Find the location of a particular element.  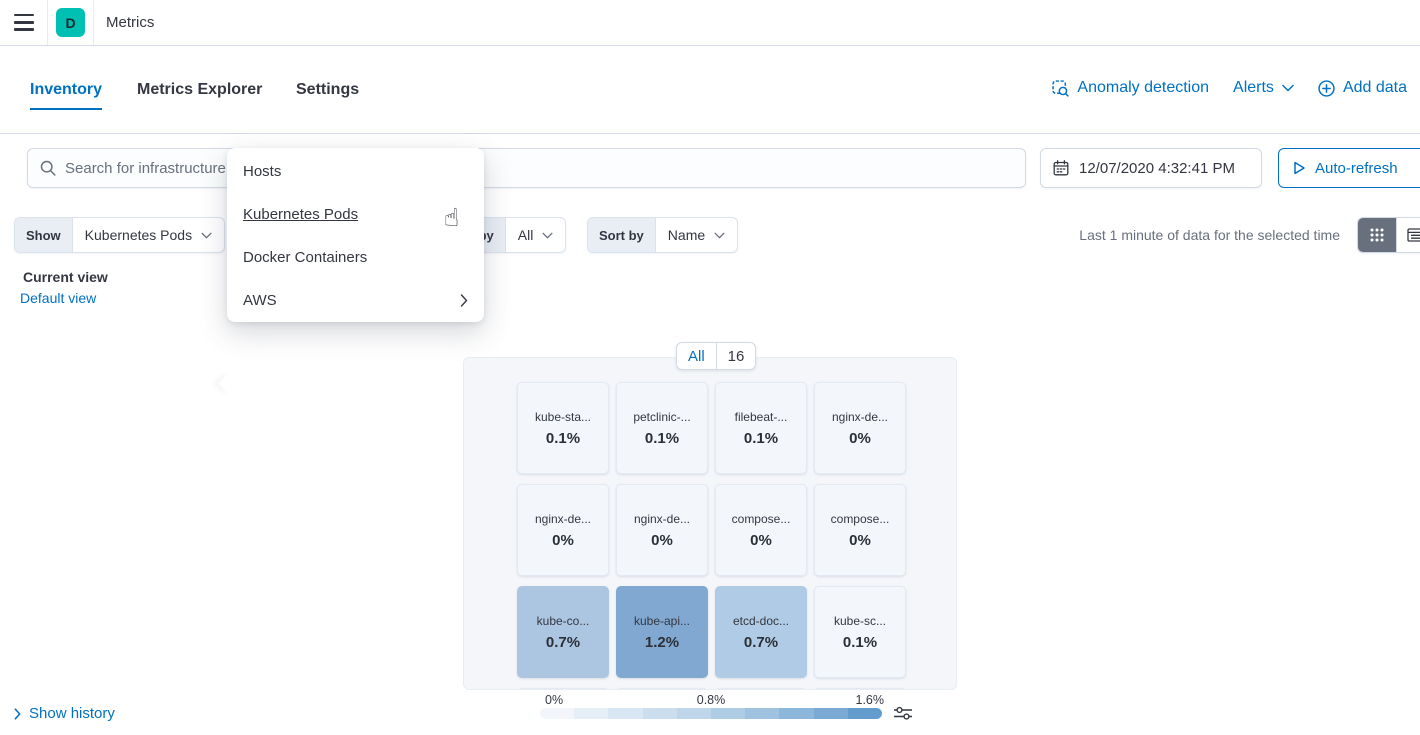

pod-metric-value: 1.2% is located at coordinates (662, 642).